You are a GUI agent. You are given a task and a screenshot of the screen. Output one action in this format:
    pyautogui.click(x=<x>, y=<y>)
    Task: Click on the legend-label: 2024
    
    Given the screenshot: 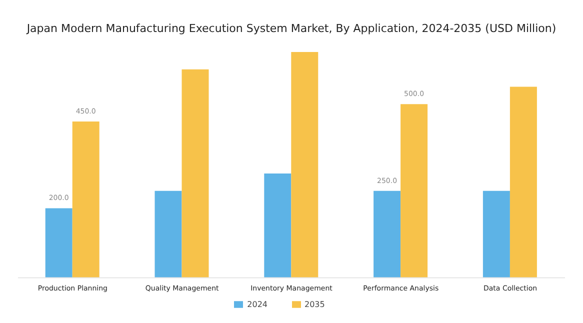 What is the action you would take?
    pyautogui.click(x=257, y=304)
    